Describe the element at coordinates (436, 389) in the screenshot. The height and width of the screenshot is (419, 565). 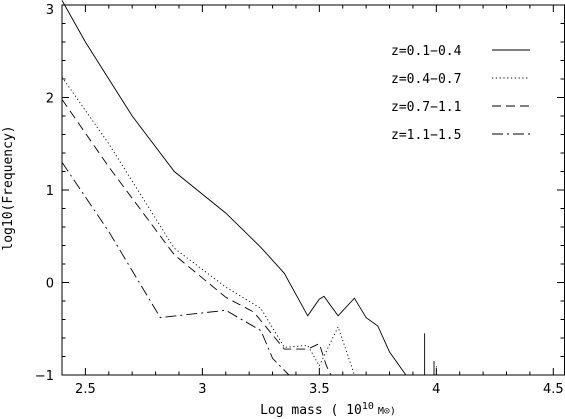
I see `x-tick-label: 4` at that location.